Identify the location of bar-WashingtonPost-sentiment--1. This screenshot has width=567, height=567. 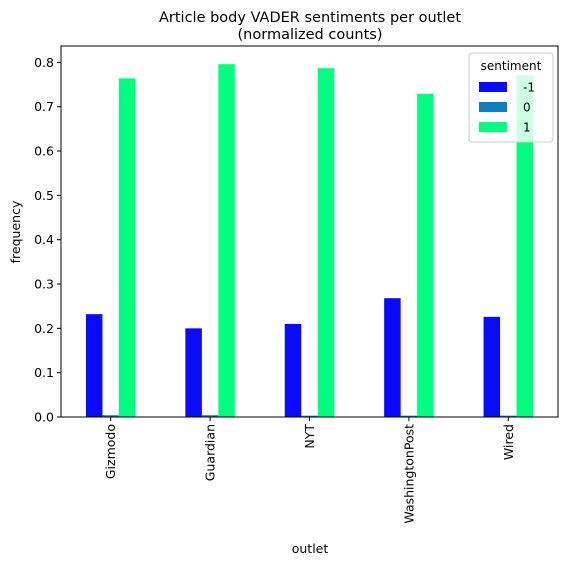
(392, 357).